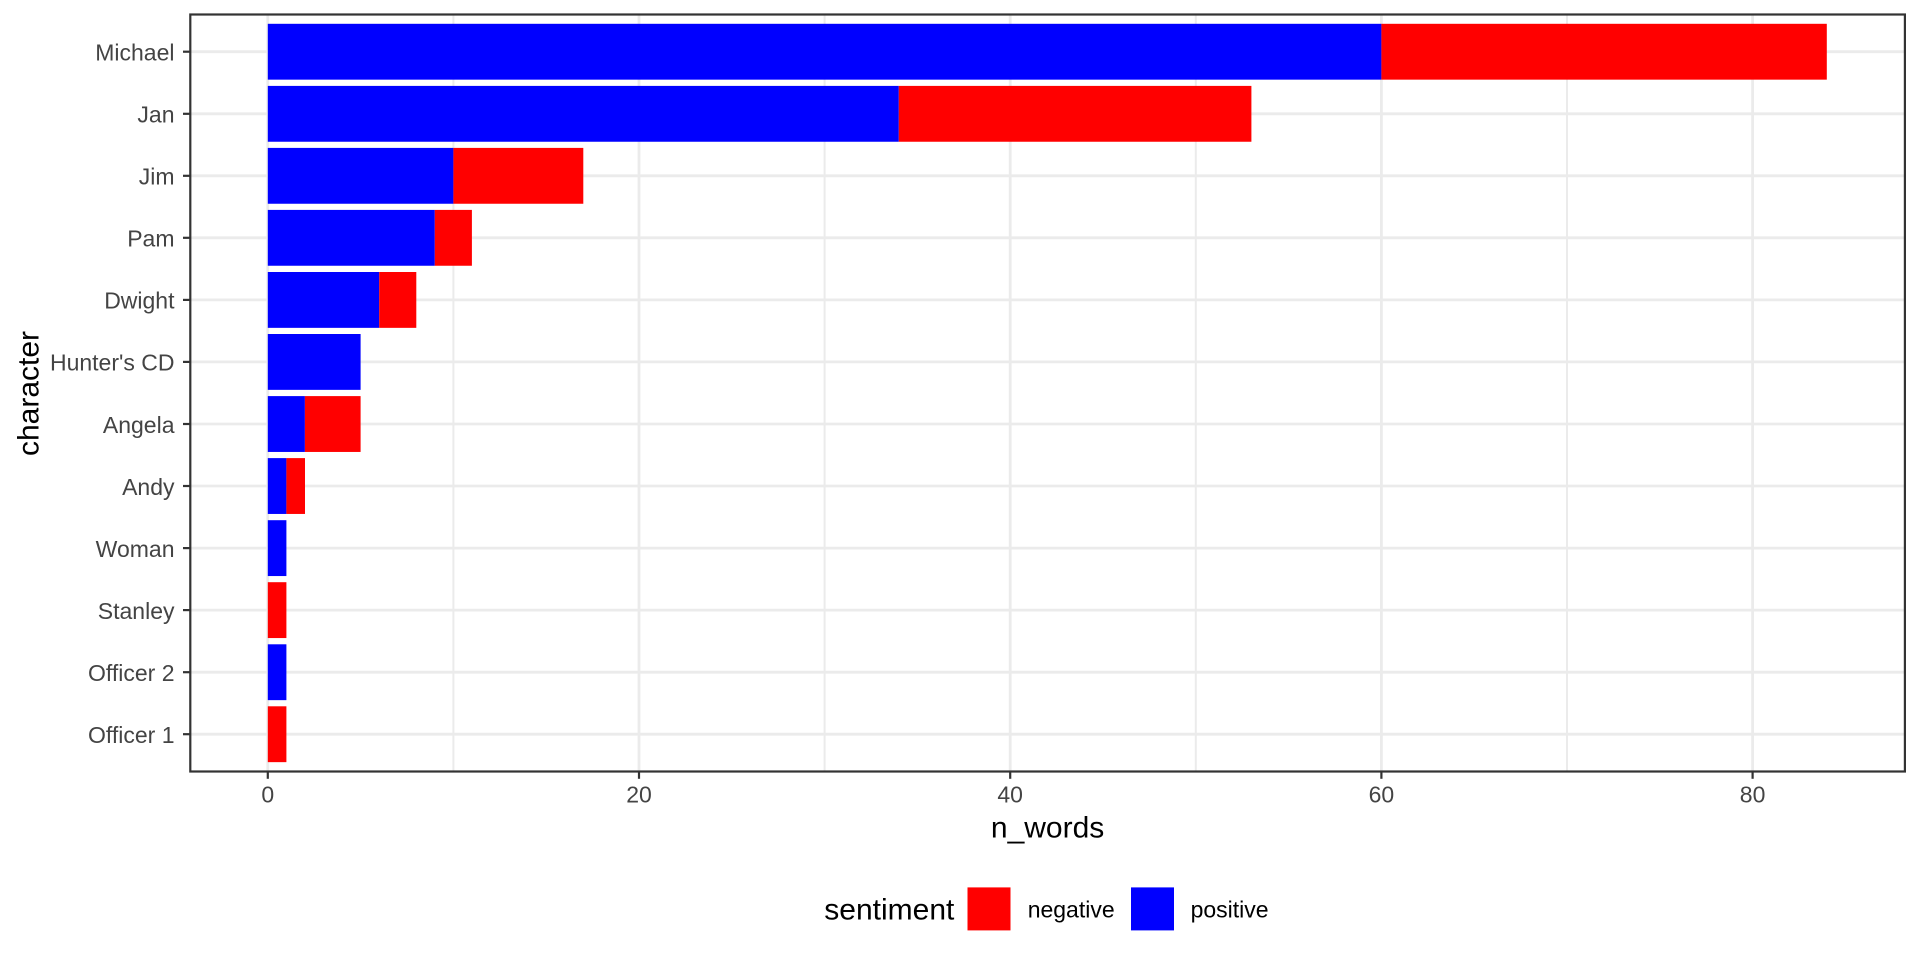  I want to click on svg-text: Dwight, so click(139, 301).